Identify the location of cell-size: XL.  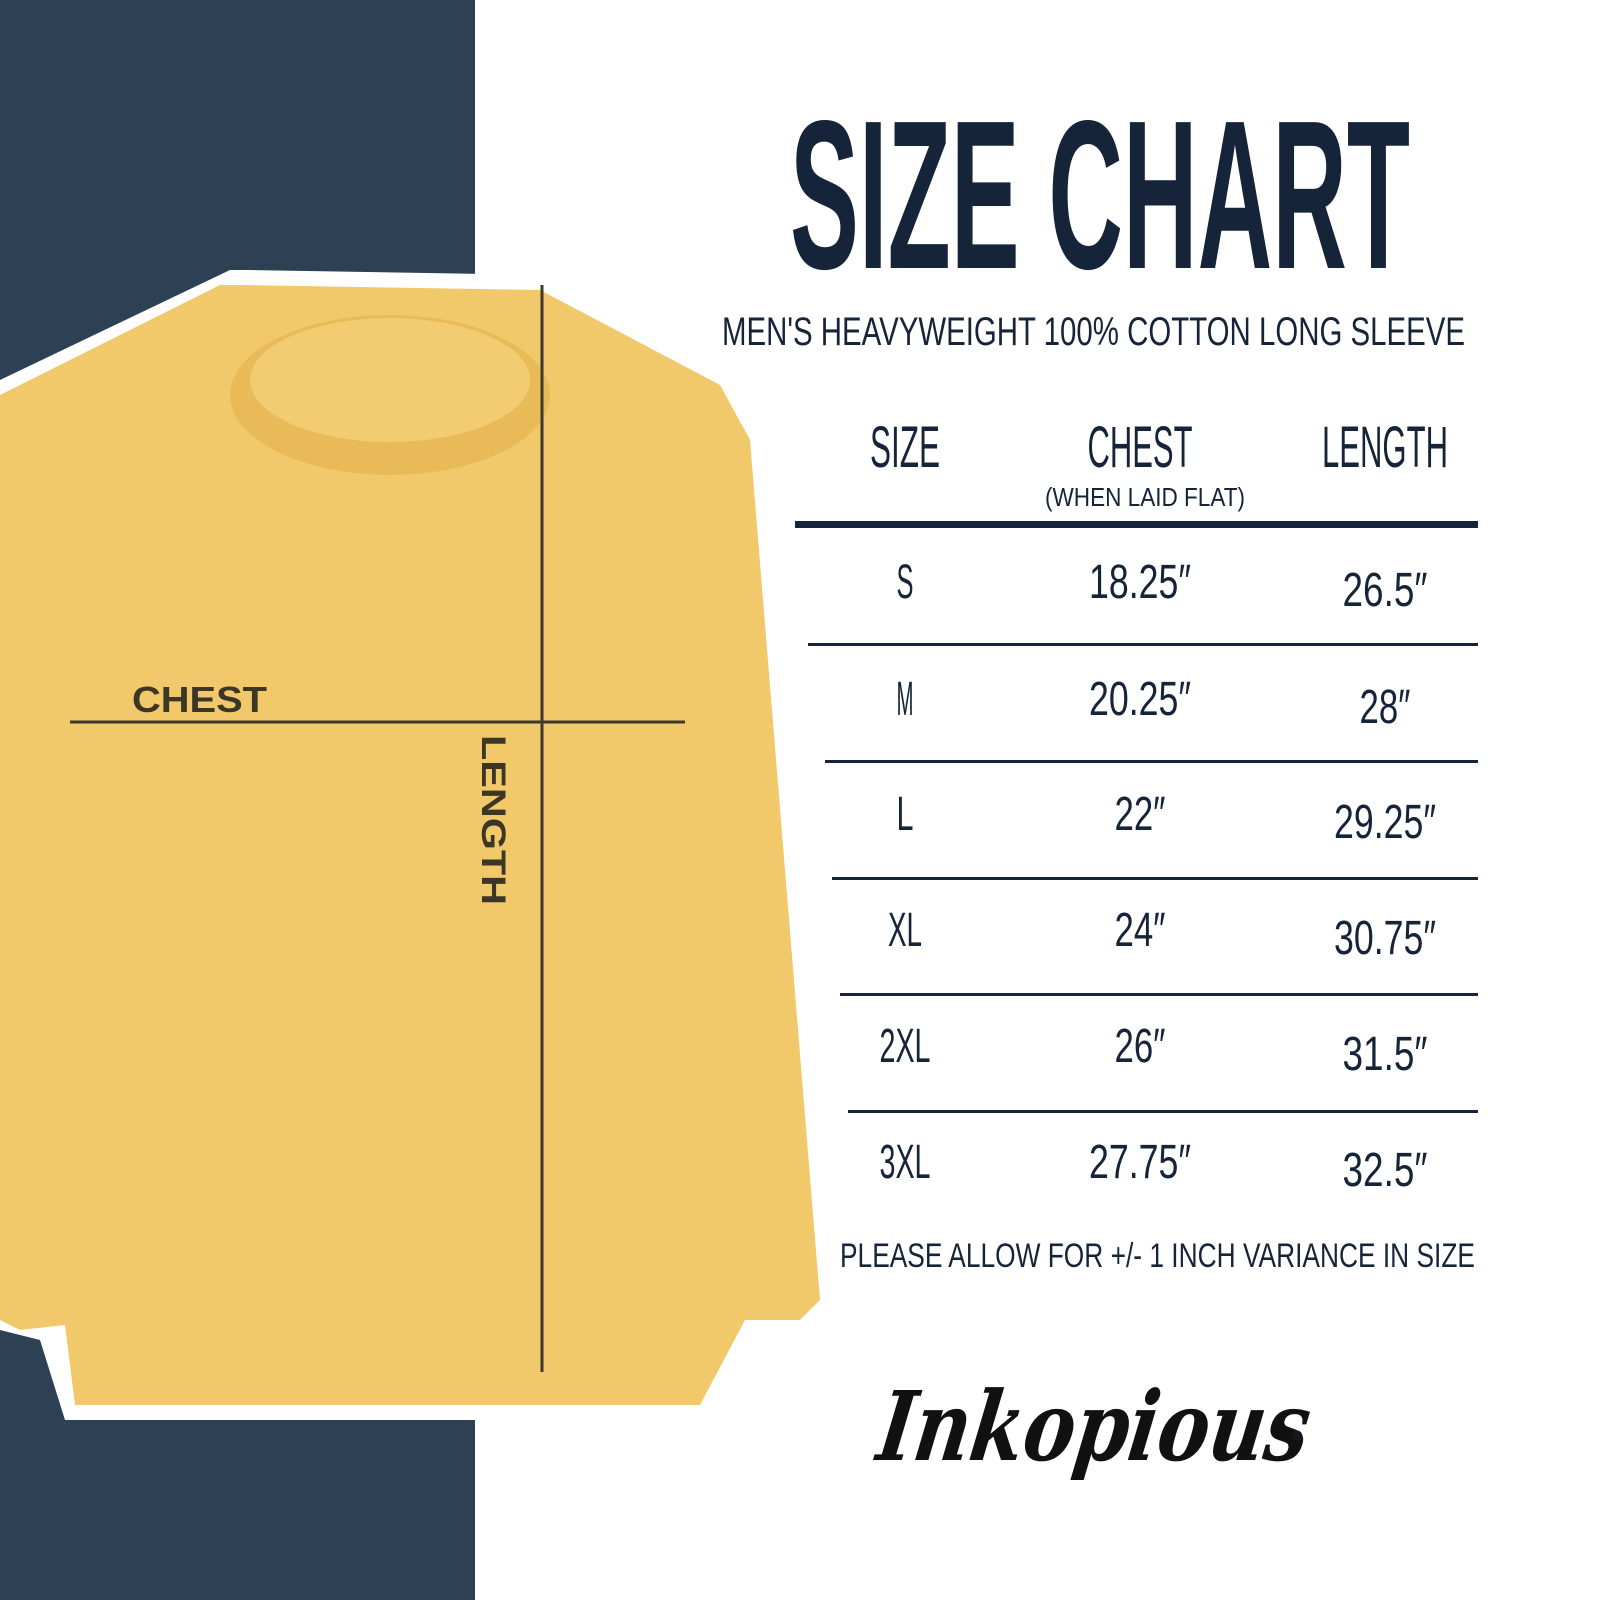
(905, 930).